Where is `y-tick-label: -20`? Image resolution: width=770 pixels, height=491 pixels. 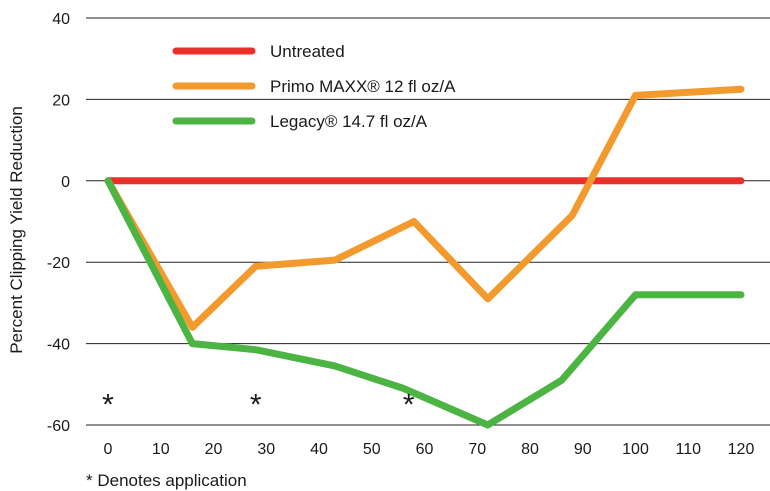
y-tick-label: -20 is located at coordinates (58, 263).